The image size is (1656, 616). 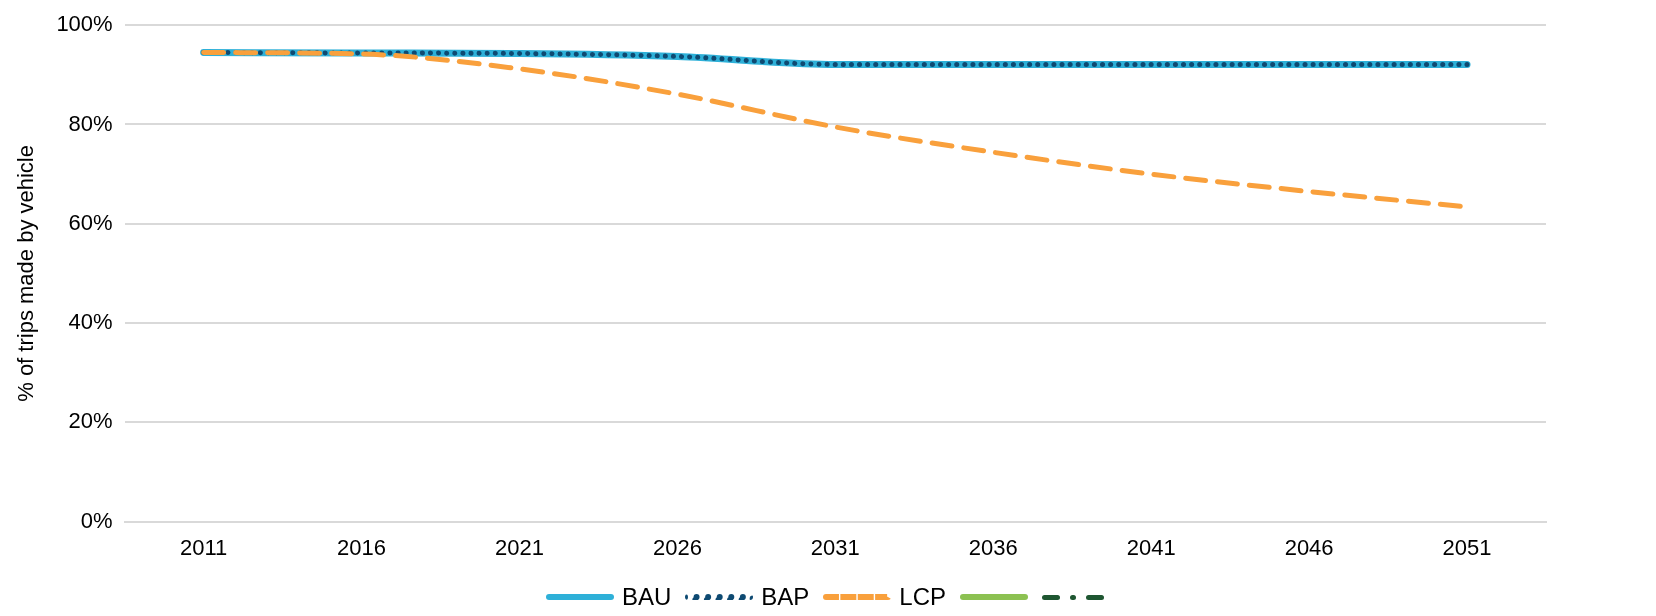 I want to click on x-tick-label: 2031, so click(x=835, y=547).